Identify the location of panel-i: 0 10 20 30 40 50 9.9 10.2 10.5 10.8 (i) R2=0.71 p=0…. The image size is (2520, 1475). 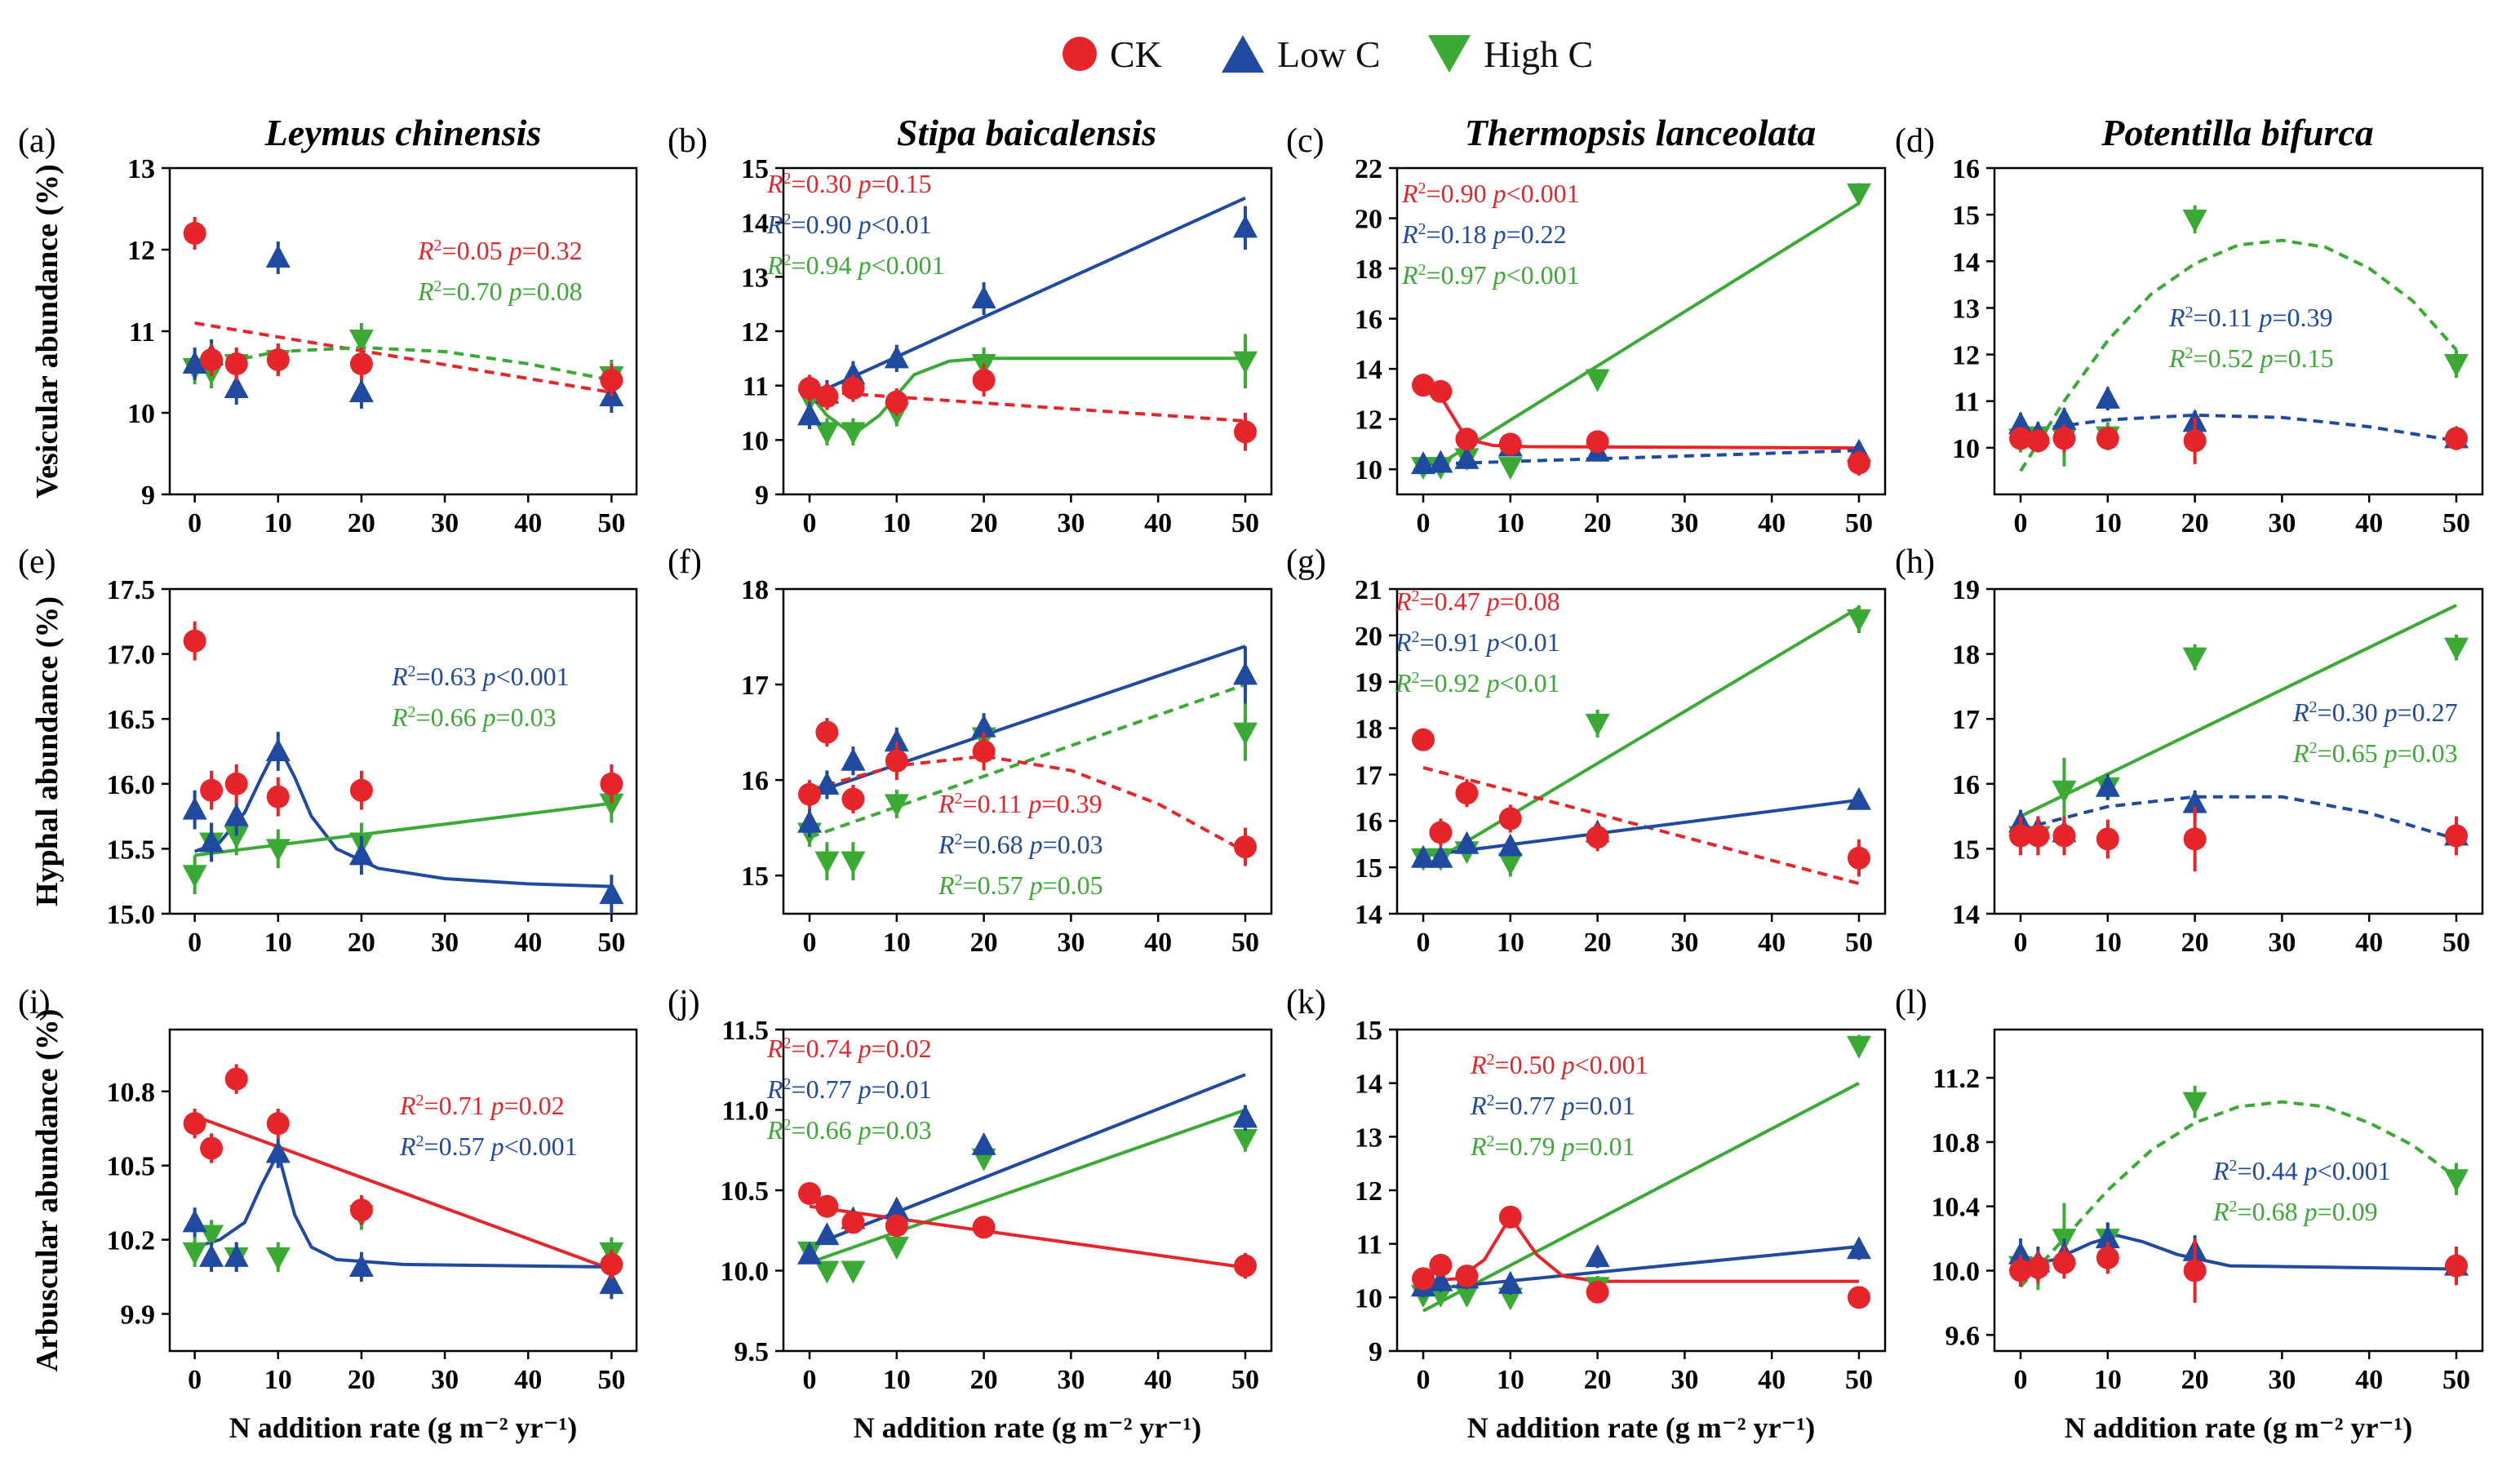
(328, 1189).